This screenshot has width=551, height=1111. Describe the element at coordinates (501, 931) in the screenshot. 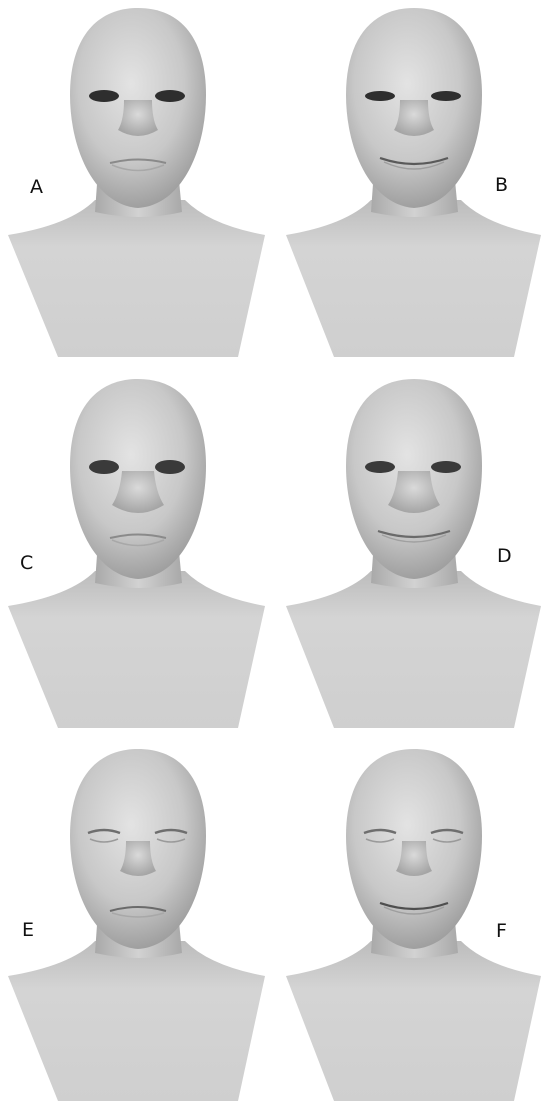

I see `panel-label: F` at that location.